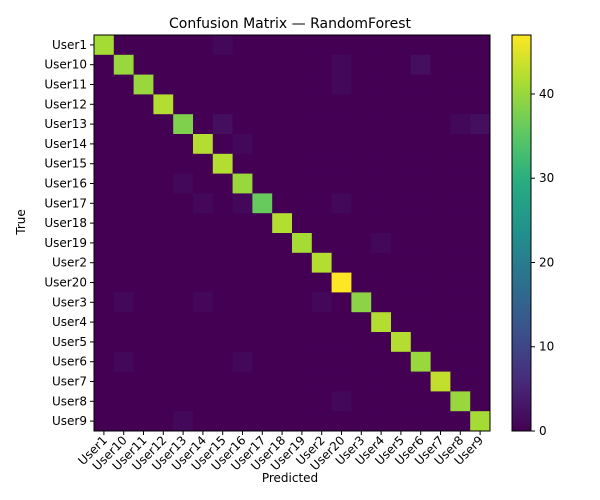  Describe the element at coordinates (290, 24) in the screenshot. I see `chart-title: Confusion Matrix — RandomForest` at that location.